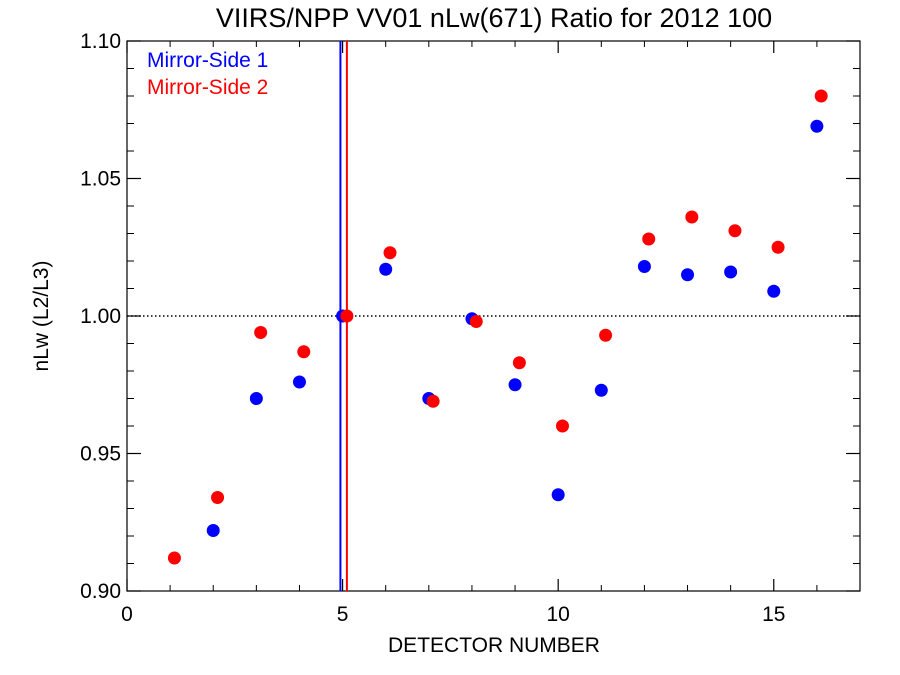 This screenshot has height=675, width=900. I want to click on y-tick-label: 1.00, so click(100, 316).